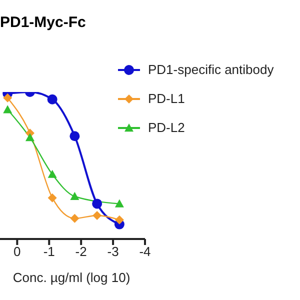  Describe the element at coordinates (113, 252) in the screenshot. I see `x-tick-label: -3` at that location.